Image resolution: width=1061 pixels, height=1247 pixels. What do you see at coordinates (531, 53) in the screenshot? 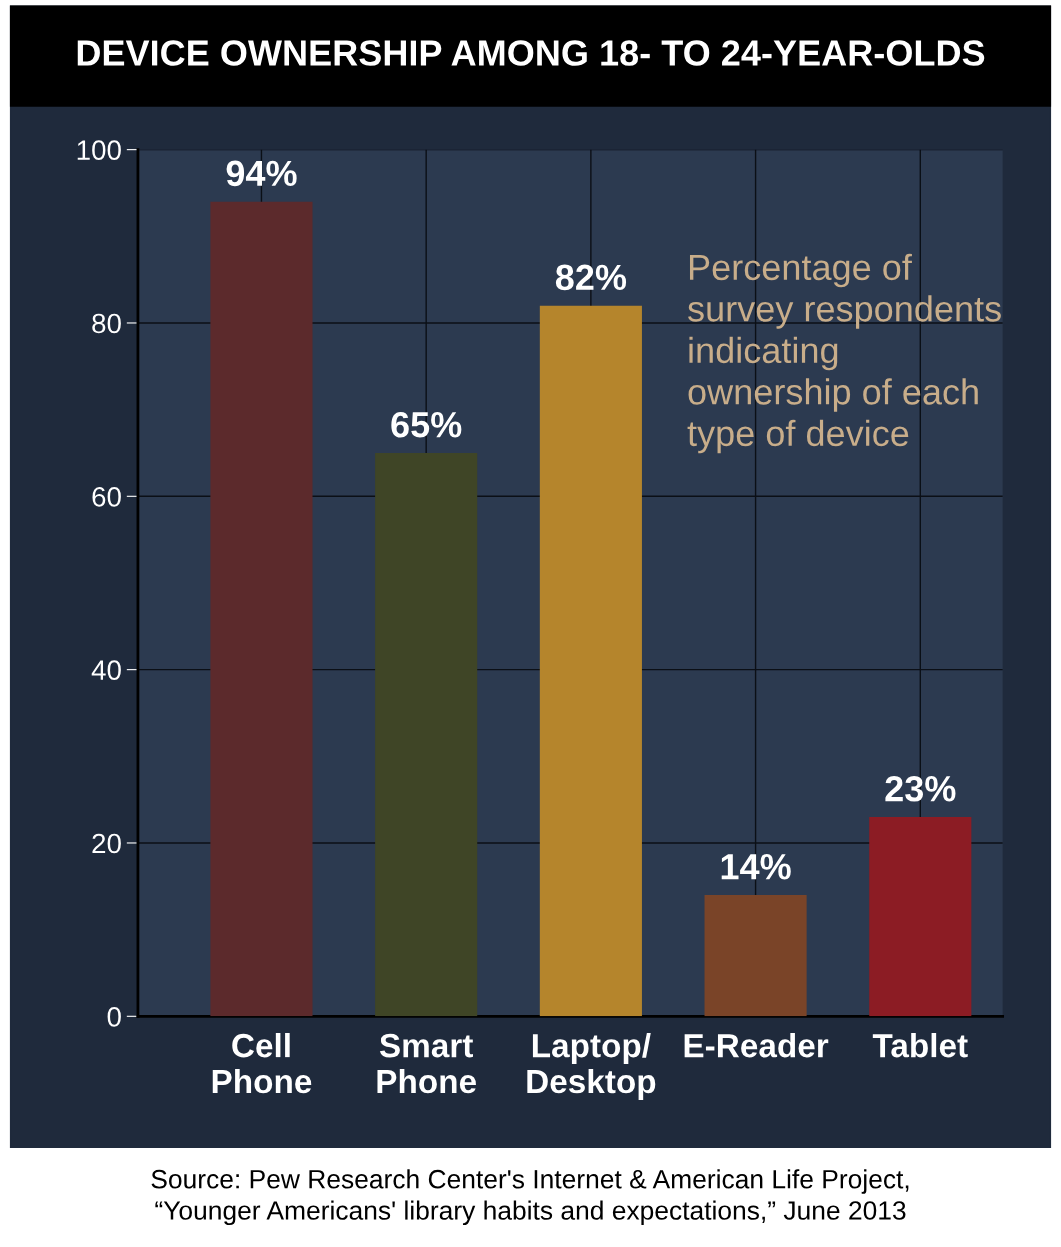
I see `chart-title: DEVICE OWNERSHIP AMONG 18- TO 24-YEAR-OLDS` at bounding box center [531, 53].